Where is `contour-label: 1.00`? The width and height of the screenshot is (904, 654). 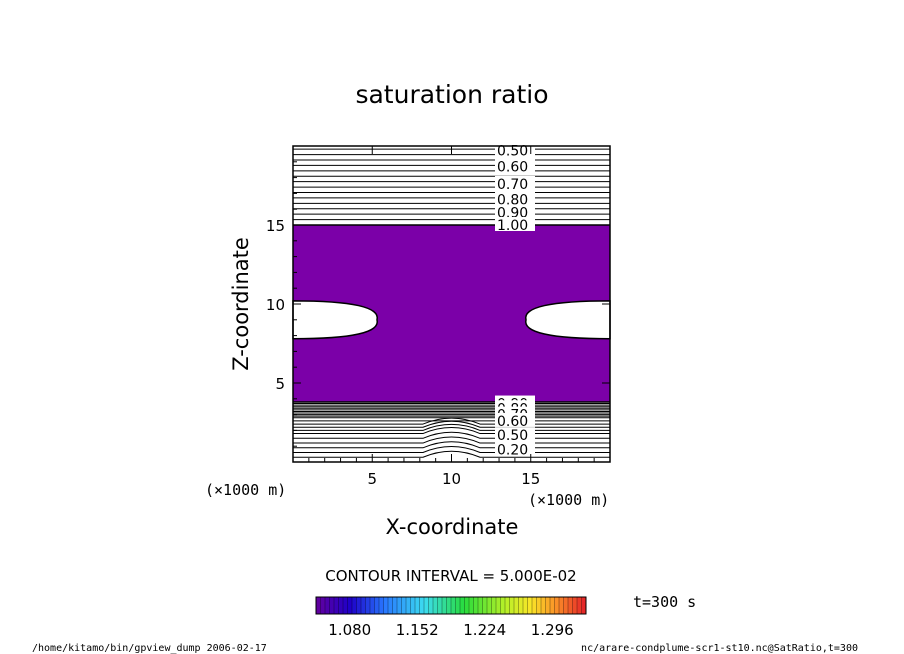
contour-label: 1.00 is located at coordinates (512, 226).